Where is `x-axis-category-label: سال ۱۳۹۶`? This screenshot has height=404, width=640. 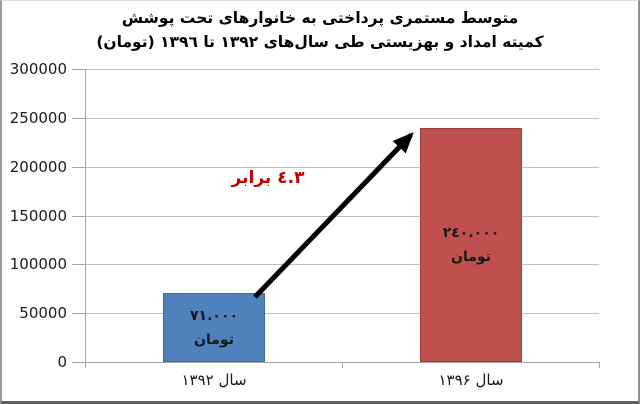
x-axis-category-label: سال ۱۳۹۶ is located at coordinates (471, 380).